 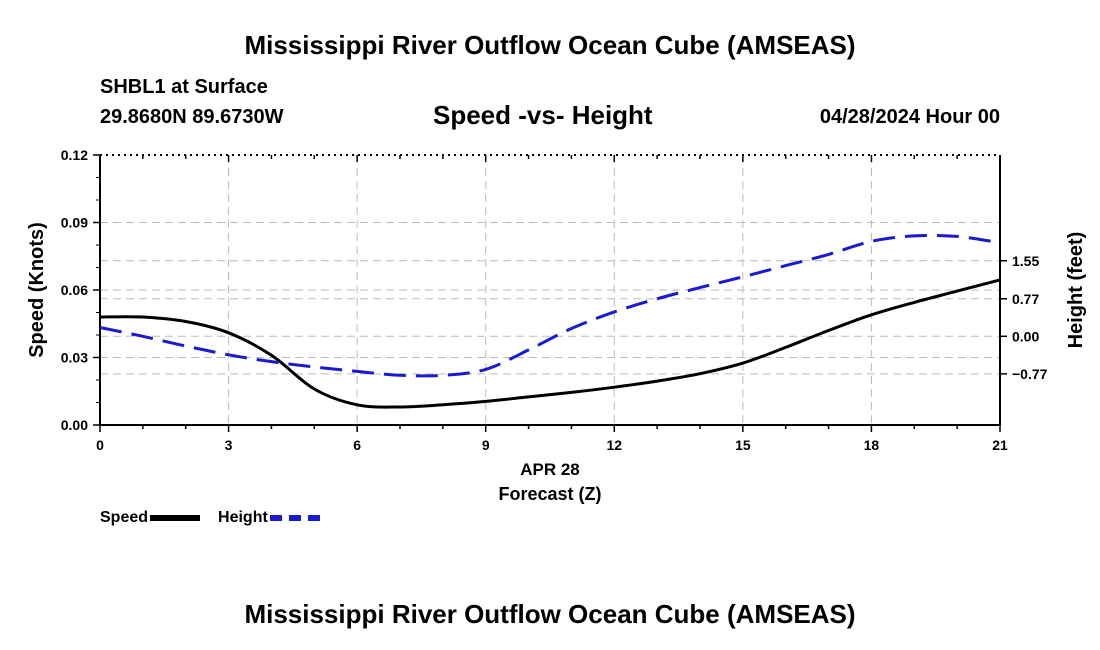 What do you see at coordinates (1030, 374) in the screenshot?
I see `y-right-tick-label: −0.77` at bounding box center [1030, 374].